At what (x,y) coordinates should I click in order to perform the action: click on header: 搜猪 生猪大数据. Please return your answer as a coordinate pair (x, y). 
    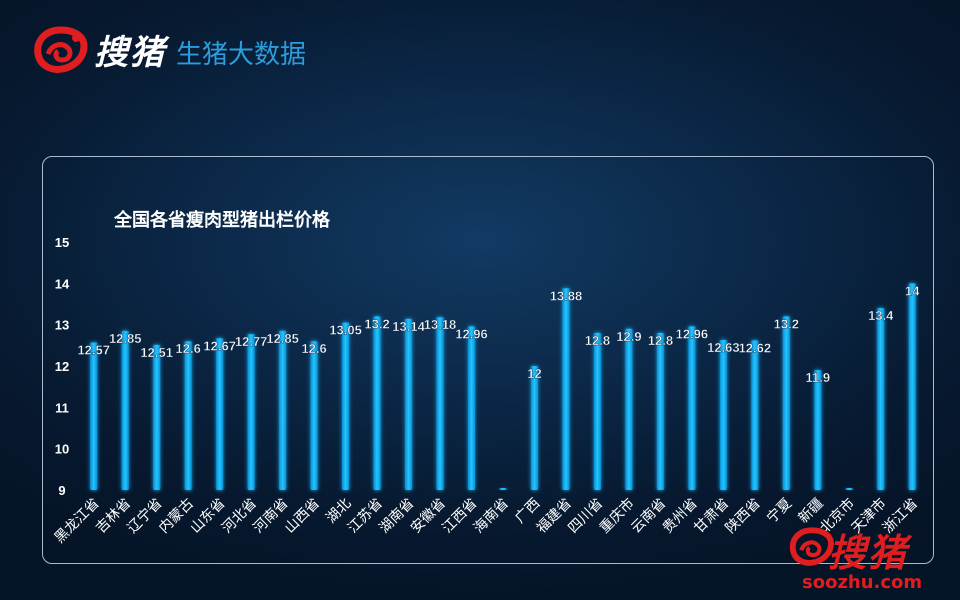
    Looking at the image, I should click on (169, 49).